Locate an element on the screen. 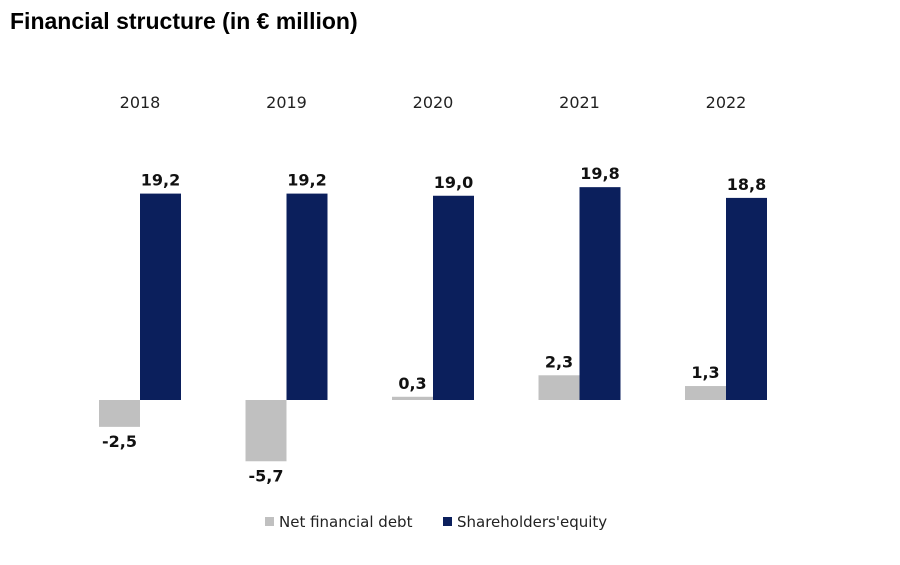 Image resolution: width=900 pixels, height=565 pixels. value-label-net-financial-debt: 1,3 is located at coordinates (705, 372).